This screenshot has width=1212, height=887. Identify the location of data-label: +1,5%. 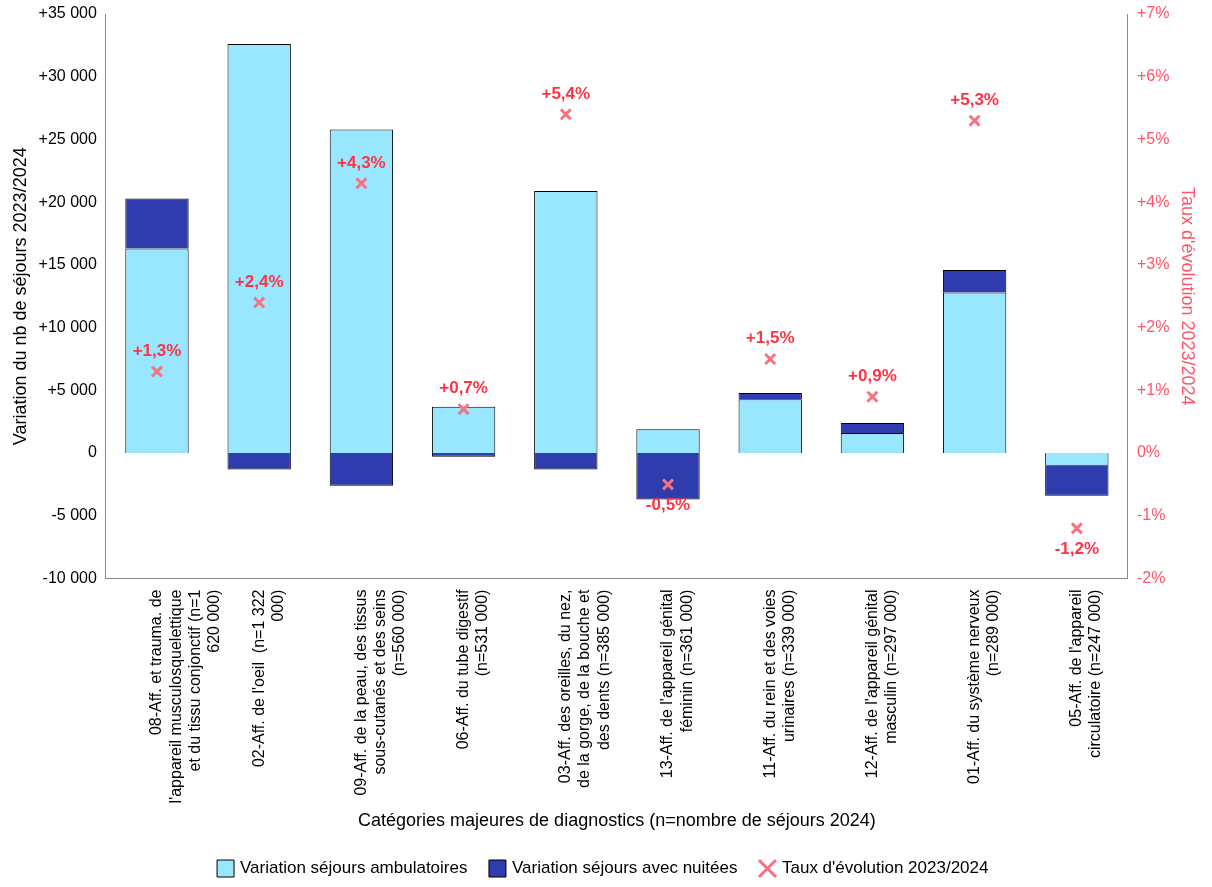
(770, 338).